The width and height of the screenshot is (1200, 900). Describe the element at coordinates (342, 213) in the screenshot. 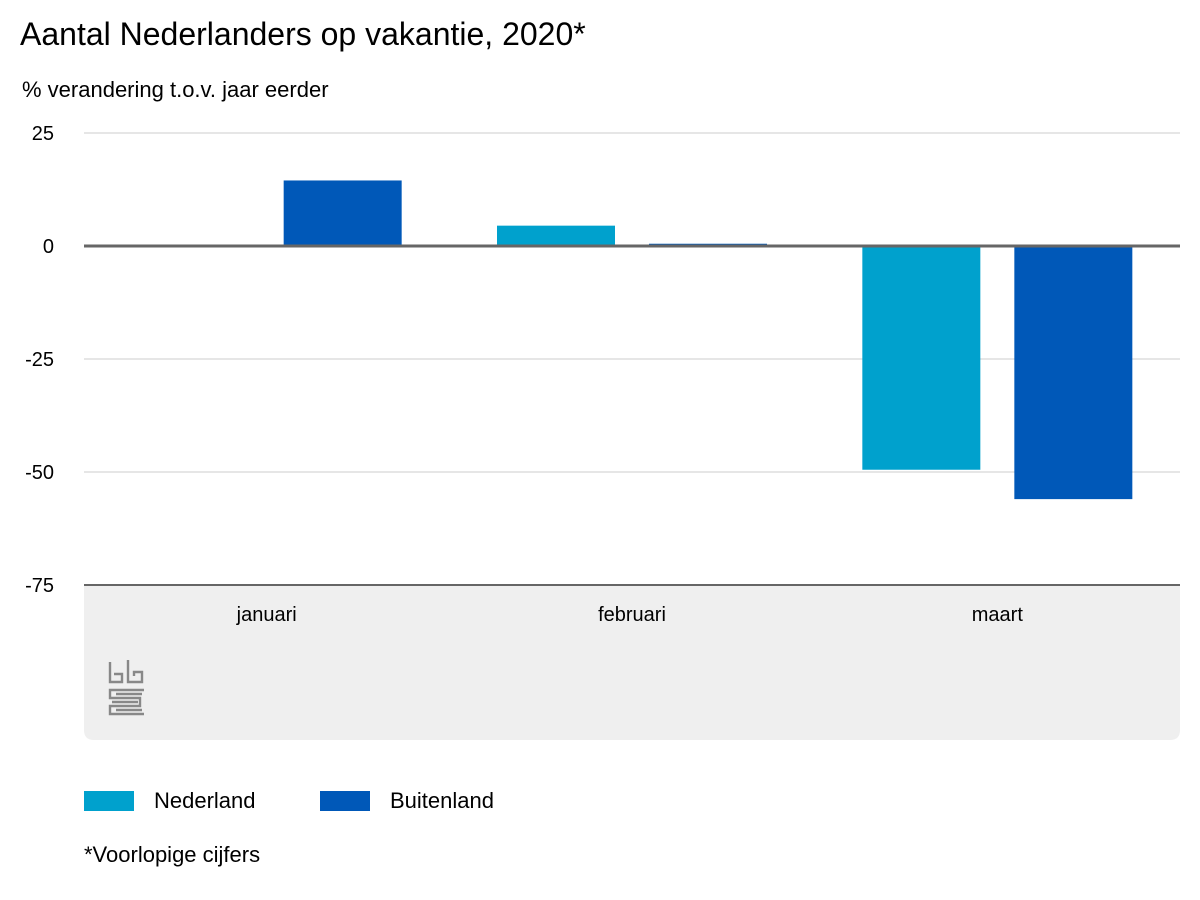

I see `bar-buitenland-januari` at that location.